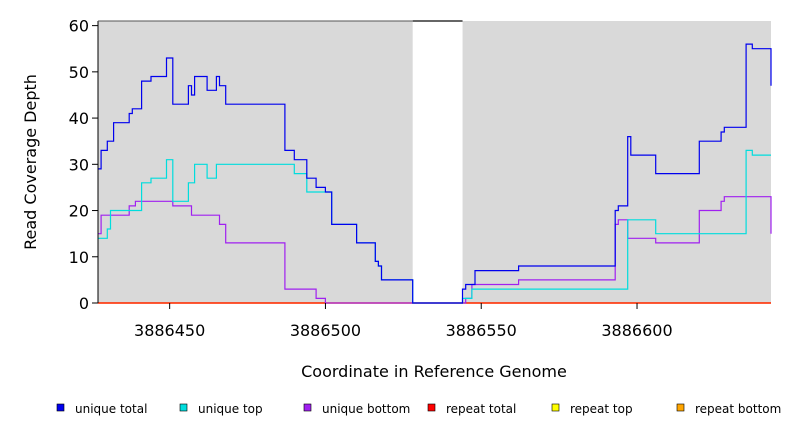 This screenshot has height=432, width=792. I want to click on x-tick-label: 3886600, so click(636, 330).